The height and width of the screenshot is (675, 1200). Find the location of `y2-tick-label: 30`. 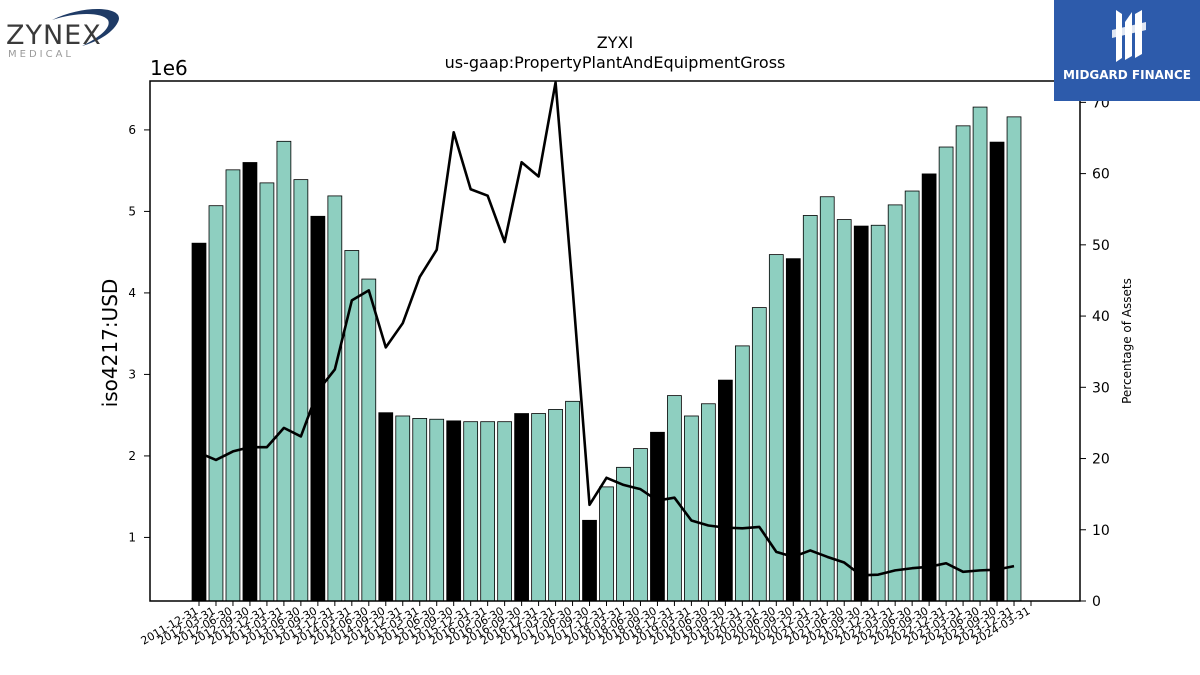

y2-tick-label: 30 is located at coordinates (1101, 388).